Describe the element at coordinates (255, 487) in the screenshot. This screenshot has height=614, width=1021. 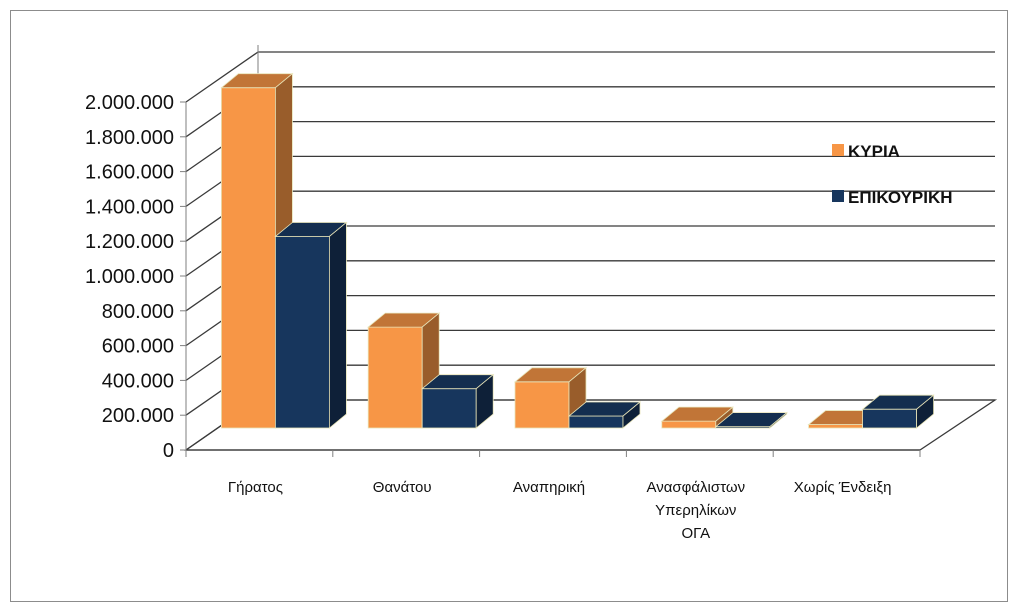
I see `category-label: Γήρατος` at that location.